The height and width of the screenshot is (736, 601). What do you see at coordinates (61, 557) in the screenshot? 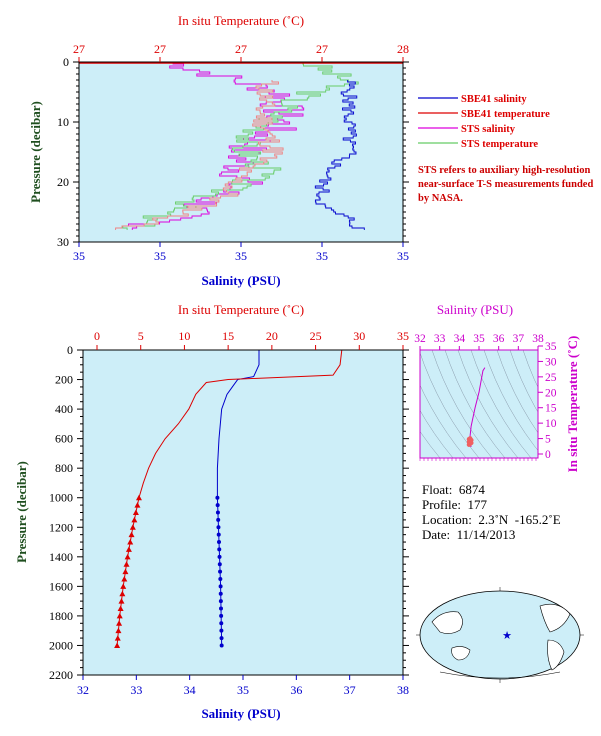
I see `bottom-pressure-tick-label: 1400` at bounding box center [61, 557].